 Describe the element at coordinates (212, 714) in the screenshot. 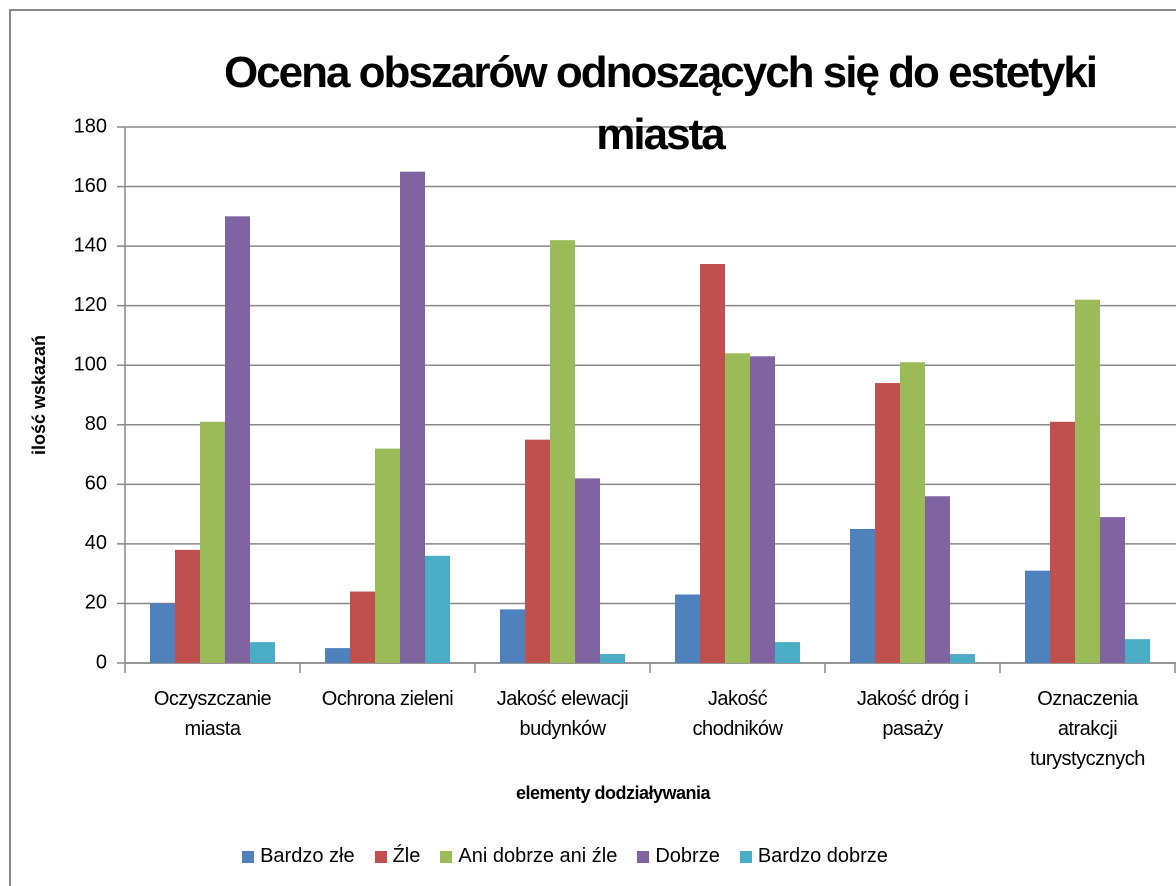

I see `x-tick-label: Oczyszczanie miasta` at that location.